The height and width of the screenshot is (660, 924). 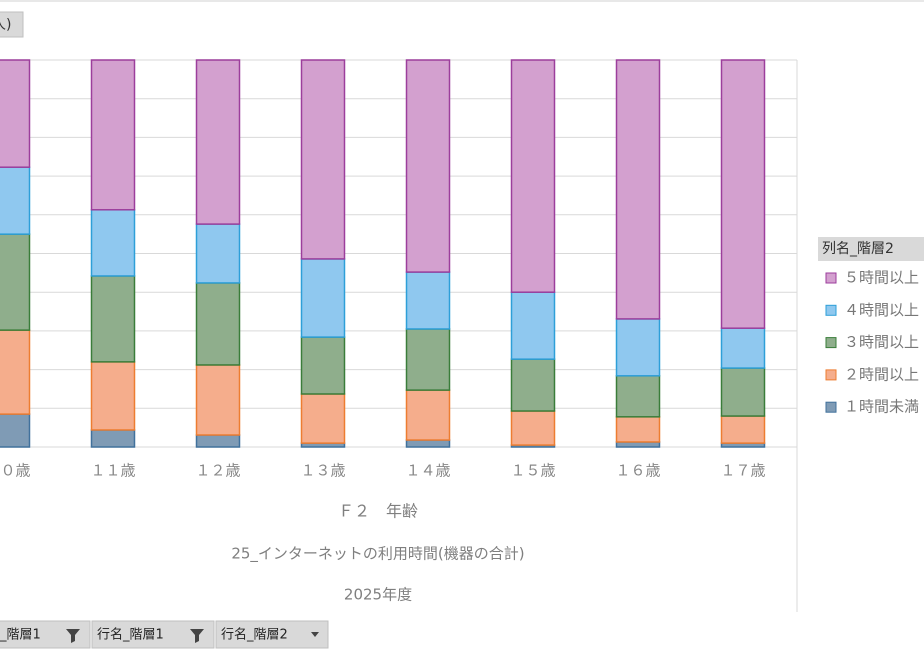 What do you see at coordinates (322, 471) in the screenshot?
I see `x-tick-label: １３歳` at bounding box center [322, 471].